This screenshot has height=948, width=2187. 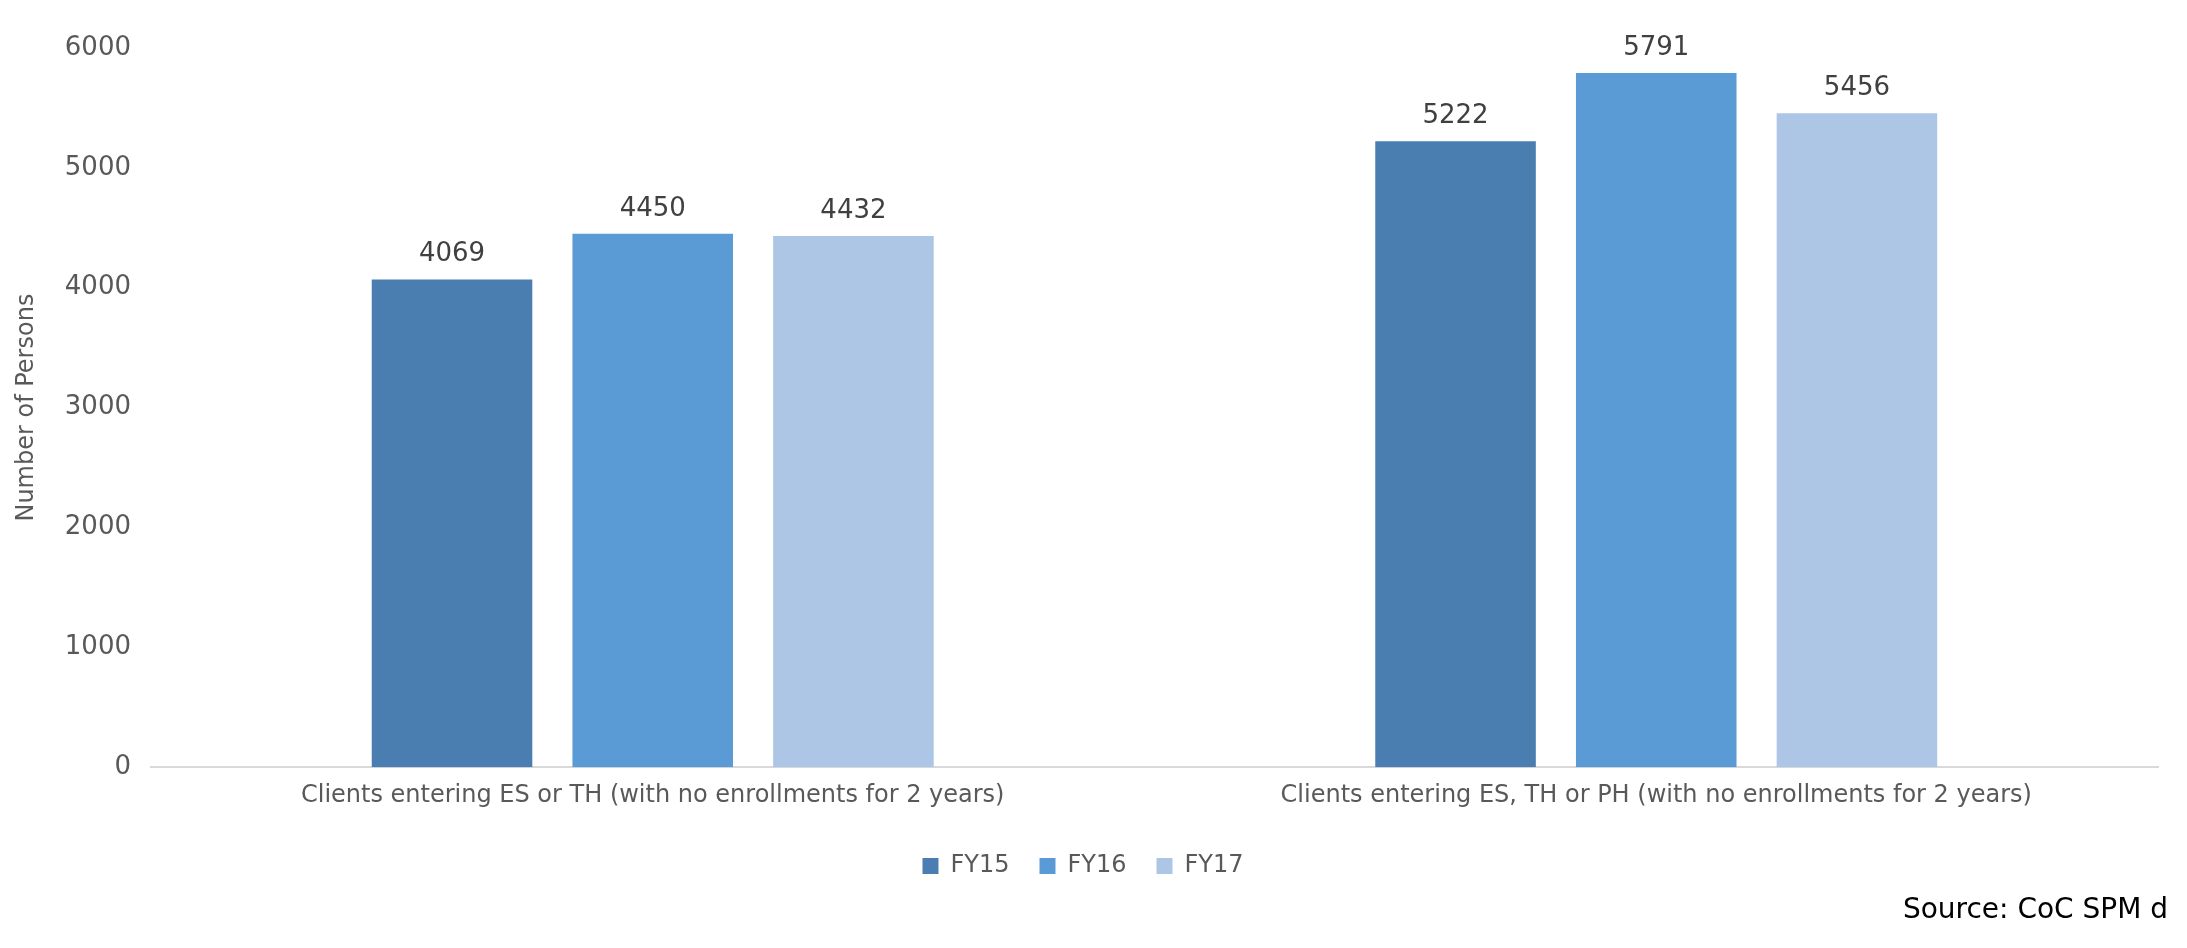 What do you see at coordinates (980, 864) in the screenshot?
I see `legend-label: FY15` at bounding box center [980, 864].